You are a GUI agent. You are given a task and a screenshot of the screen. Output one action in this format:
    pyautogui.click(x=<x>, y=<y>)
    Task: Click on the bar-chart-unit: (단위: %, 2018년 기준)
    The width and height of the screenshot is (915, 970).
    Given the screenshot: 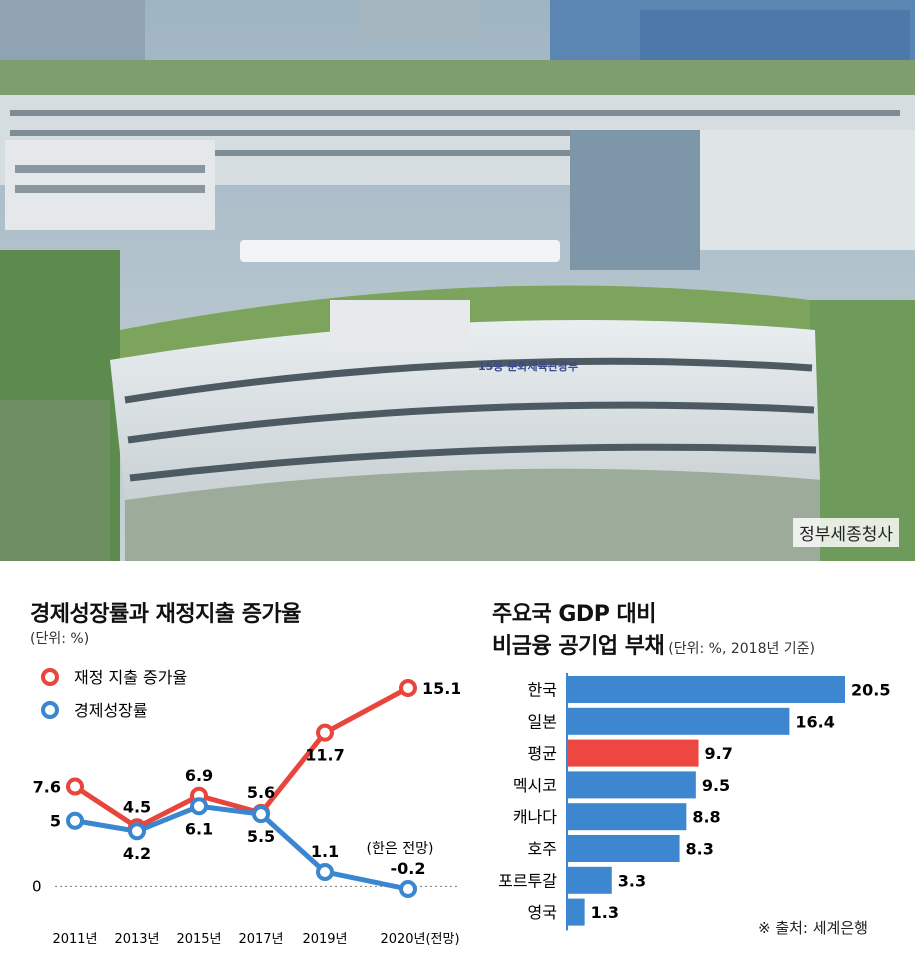 What is the action you would take?
    pyautogui.click(x=742, y=649)
    